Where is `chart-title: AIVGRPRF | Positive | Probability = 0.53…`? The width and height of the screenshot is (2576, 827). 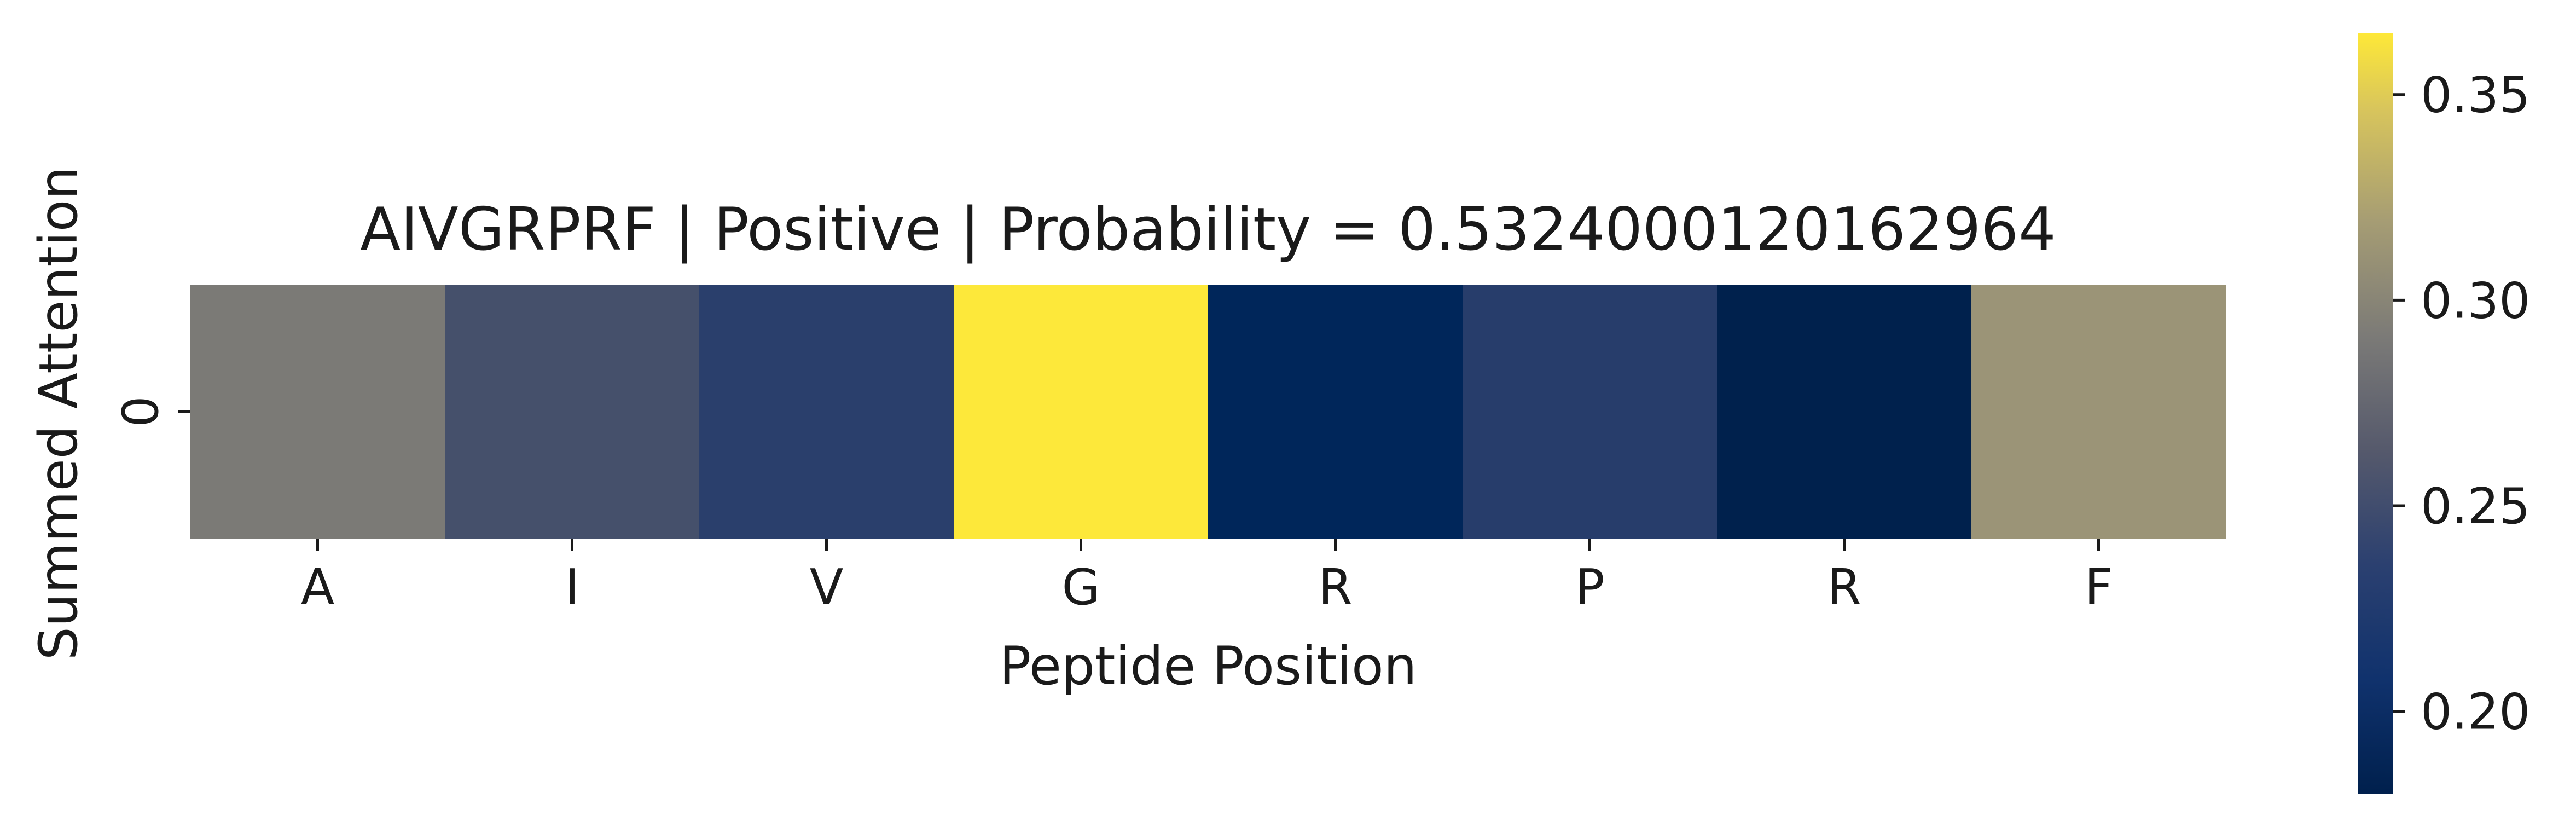 chart-title: AIVGRPRF | Positive | Probability = 0.53… is located at coordinates (1208, 229).